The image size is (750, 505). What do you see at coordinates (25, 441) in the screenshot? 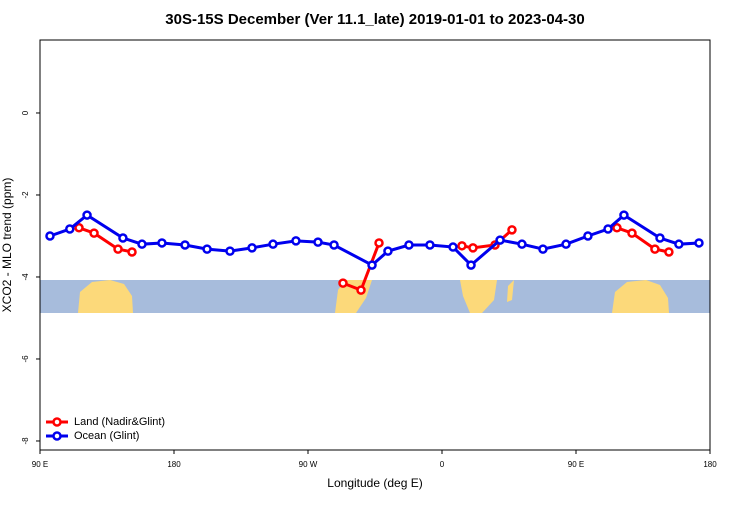
I see `y-tick-label: -8` at bounding box center [25, 441].